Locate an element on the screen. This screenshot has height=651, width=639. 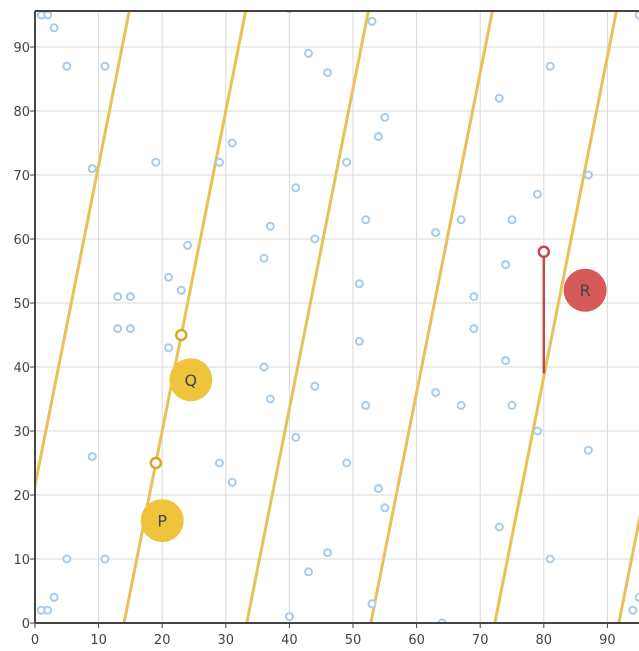
x-tick-label: 40 is located at coordinates (289, 640).